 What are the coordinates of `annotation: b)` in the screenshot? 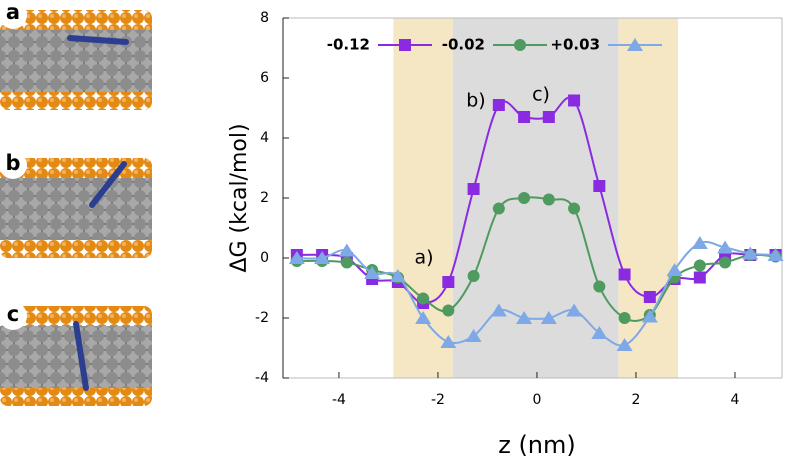 It's located at (475, 101).